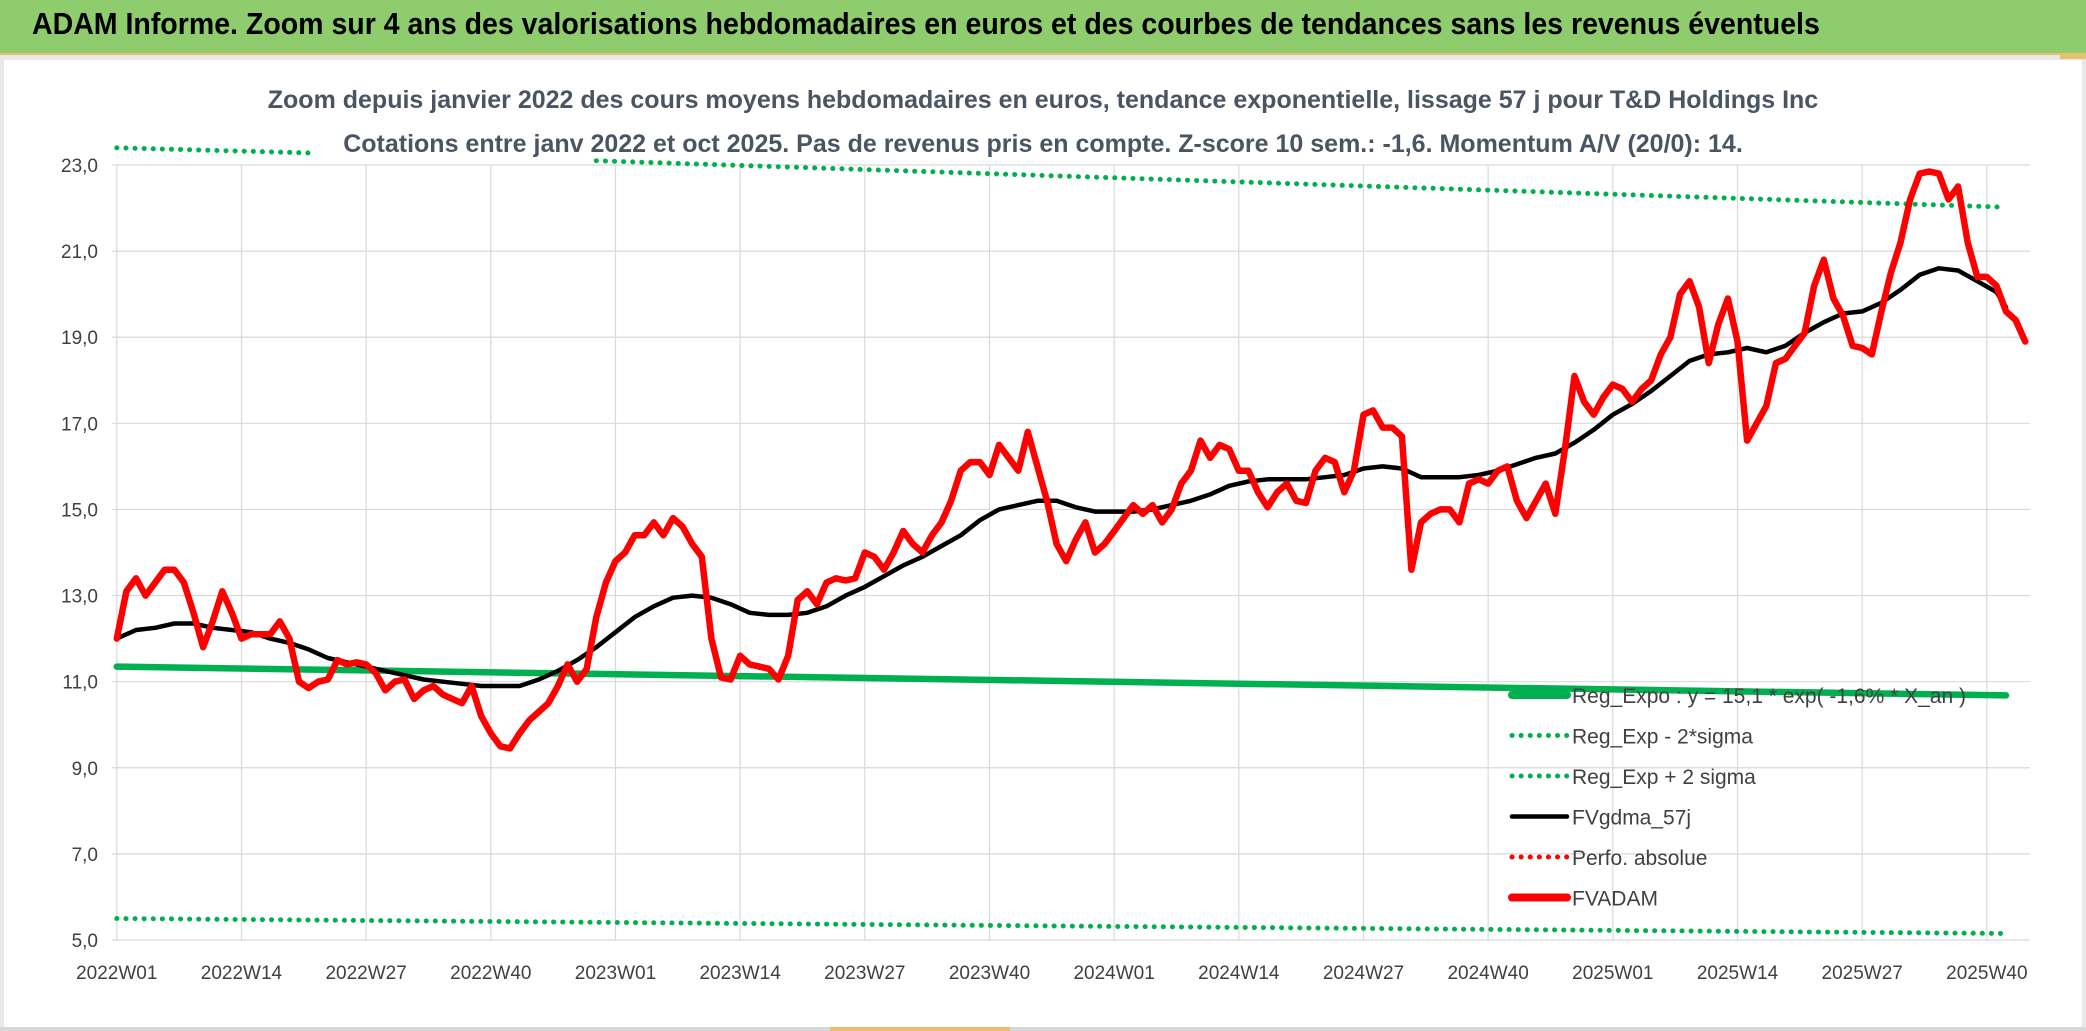 The width and height of the screenshot is (2086, 1031). Describe the element at coordinates (79, 166) in the screenshot. I see `y-tick-label: 23,0` at that location.